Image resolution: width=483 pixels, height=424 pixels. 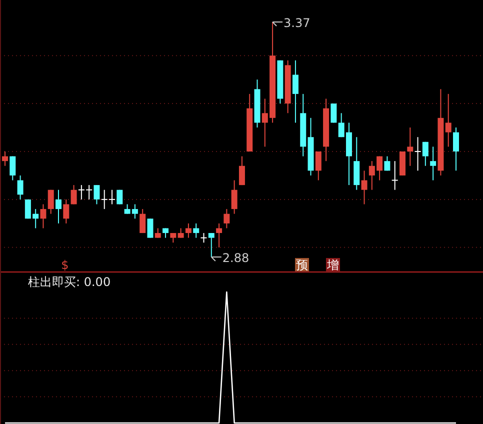 What do you see at coordinates (236, 258) in the screenshot?
I see `annotation: 2.88` at bounding box center [236, 258].